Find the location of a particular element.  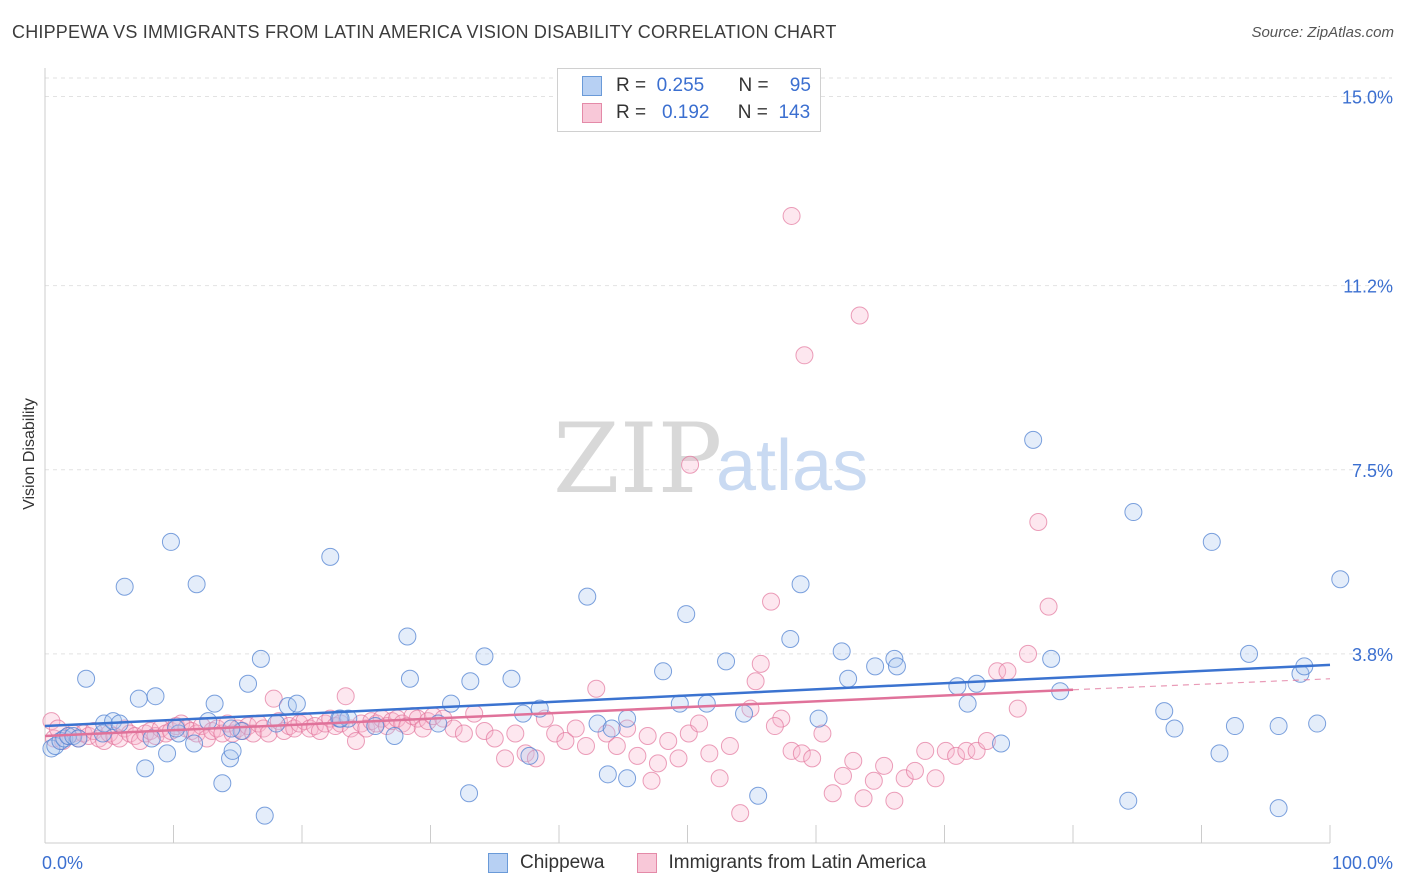

legend-box: R = 0.255 N = 95 R = 0.192 N = 143 is located at coordinates (689, 100).